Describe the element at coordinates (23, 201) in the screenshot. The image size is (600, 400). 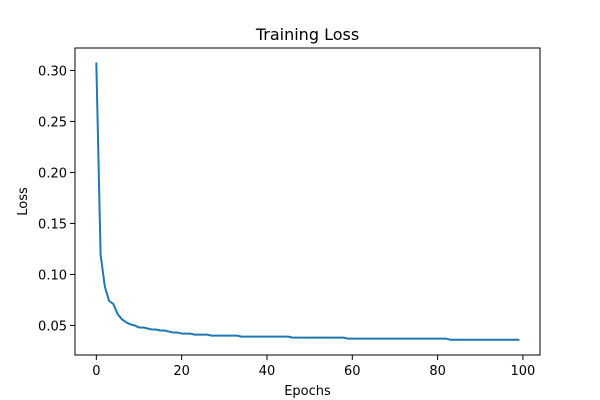
I see `y-axis-label: Loss` at that location.